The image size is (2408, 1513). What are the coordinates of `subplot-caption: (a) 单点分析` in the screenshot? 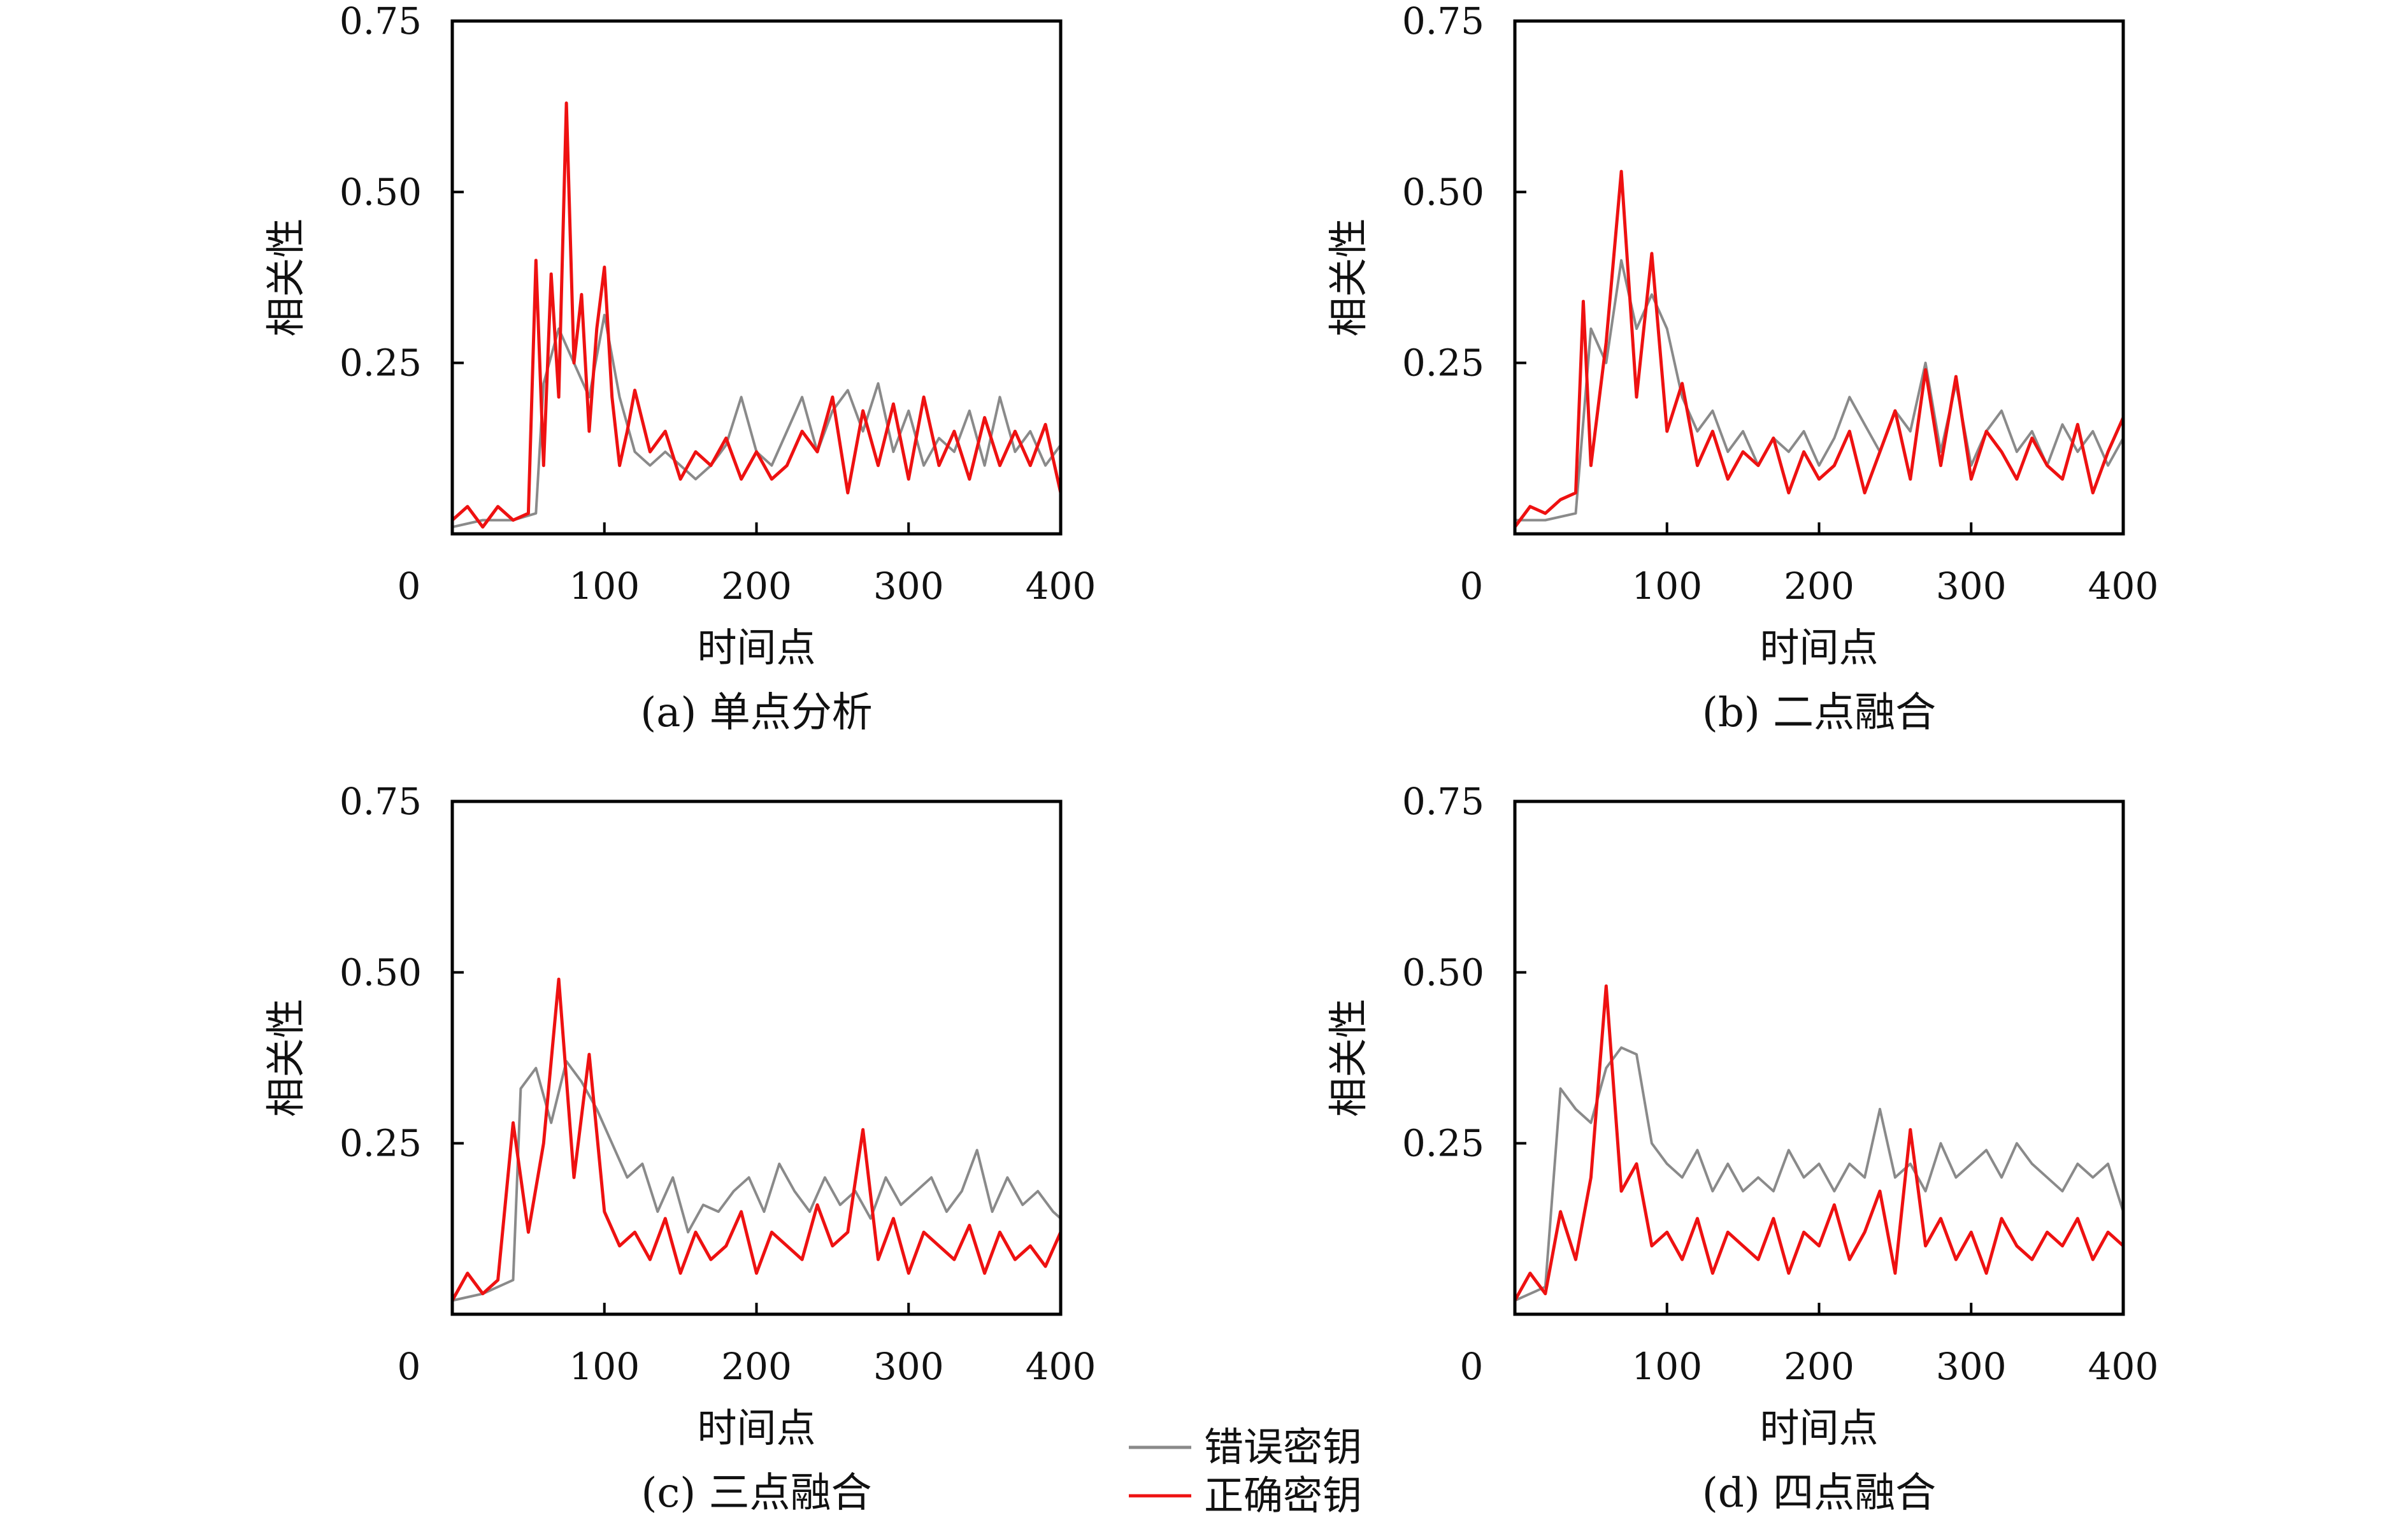 It's located at (756, 712).